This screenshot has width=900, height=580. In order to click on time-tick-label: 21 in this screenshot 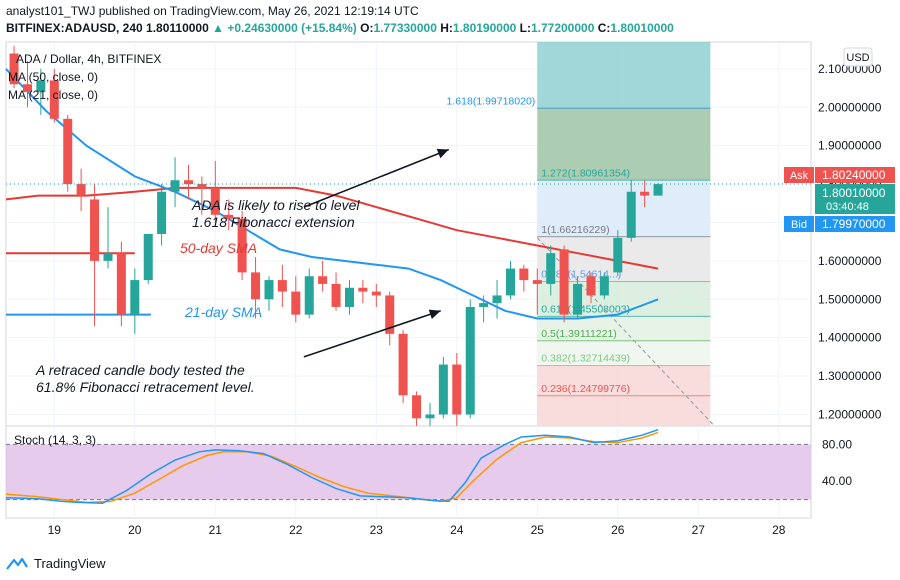, I will do `click(216, 530)`.